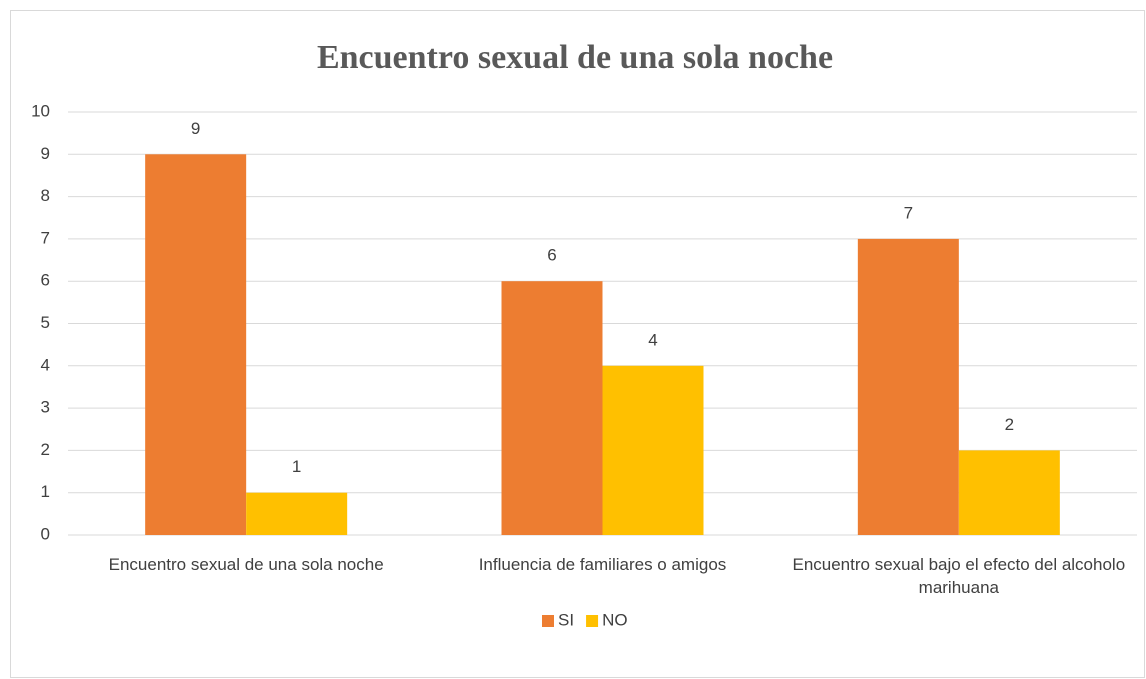 Image resolution: width=1146 pixels, height=679 pixels. Describe the element at coordinates (1009, 424) in the screenshot. I see `data-label: 2` at that location.